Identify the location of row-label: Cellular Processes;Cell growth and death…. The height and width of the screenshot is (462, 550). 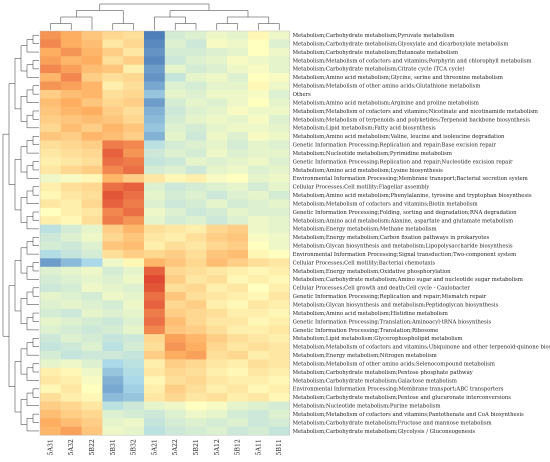
(382, 289).